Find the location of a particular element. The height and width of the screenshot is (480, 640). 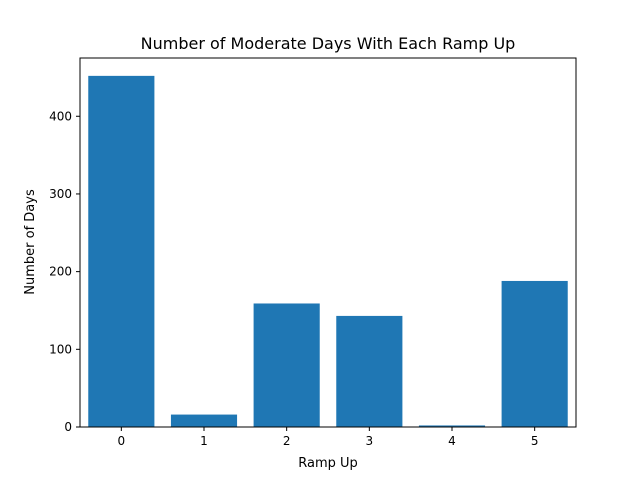

x-axis-ticks: 0 1 2 3 4 5 is located at coordinates (328, 437).